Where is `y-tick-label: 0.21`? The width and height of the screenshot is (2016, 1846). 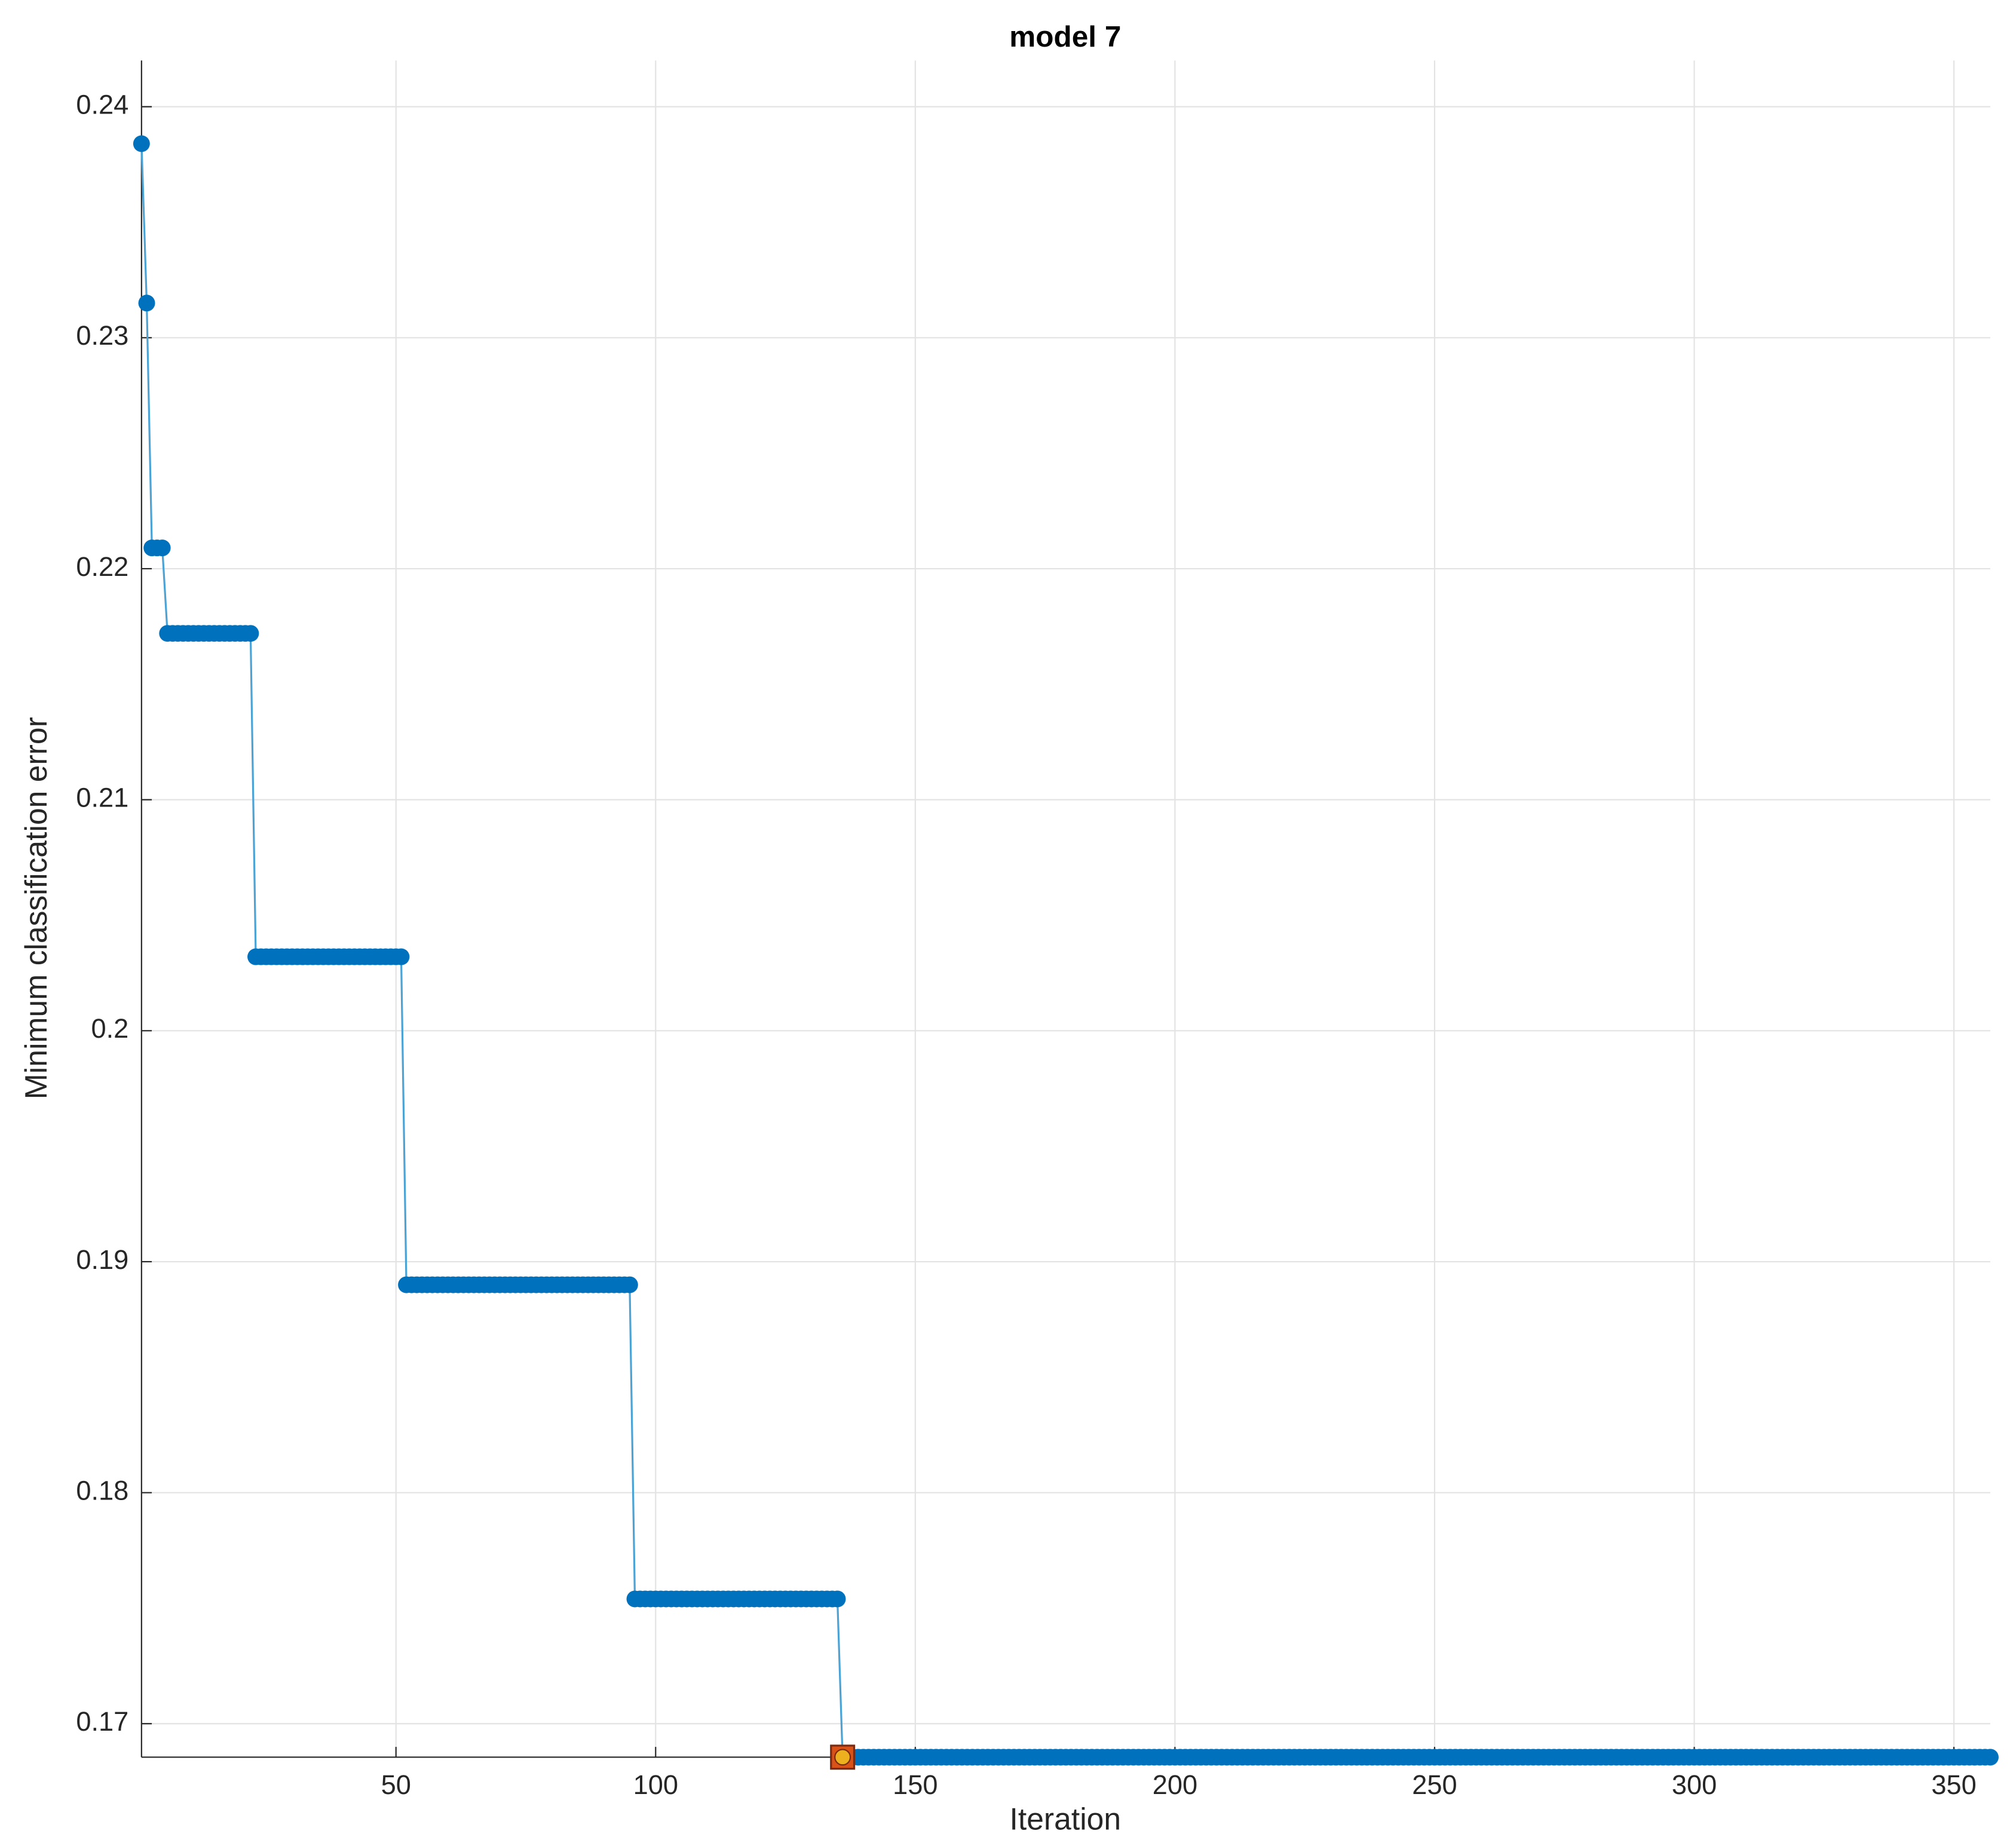
y-tick-label: 0.21 is located at coordinates (102, 798).